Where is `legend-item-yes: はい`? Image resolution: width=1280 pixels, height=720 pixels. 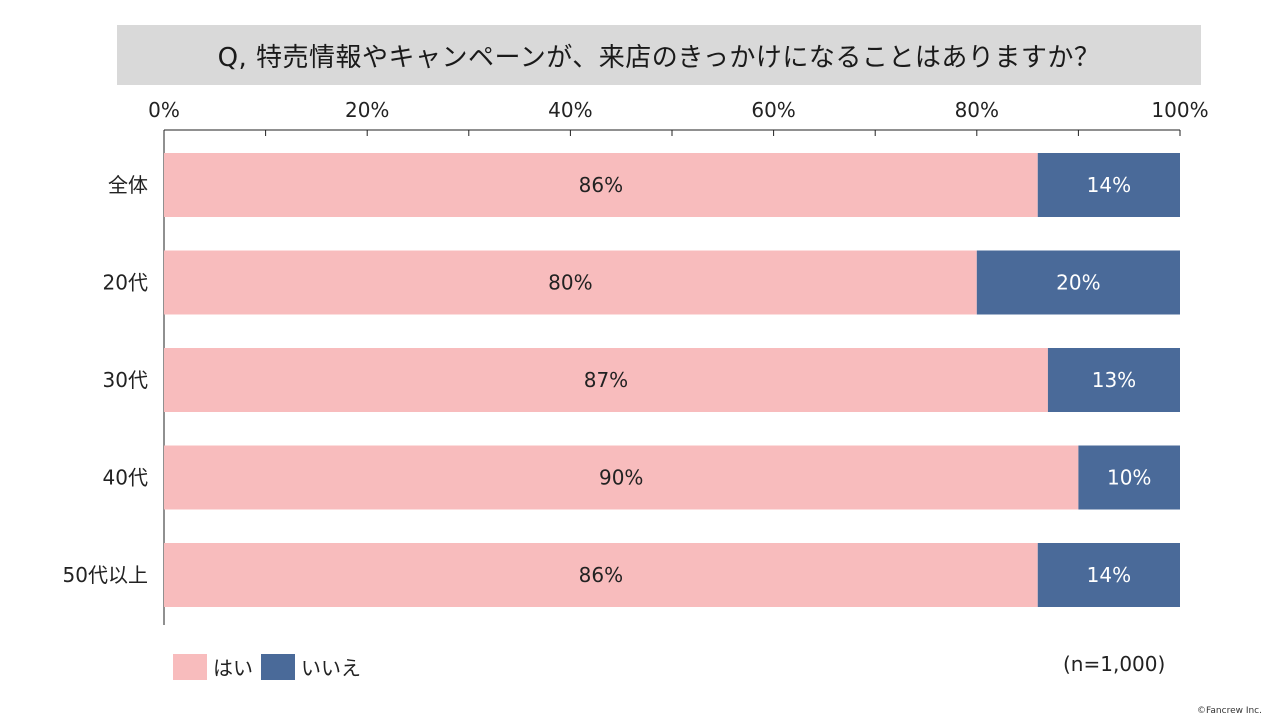
legend-item-yes: はい is located at coordinates (213, 666).